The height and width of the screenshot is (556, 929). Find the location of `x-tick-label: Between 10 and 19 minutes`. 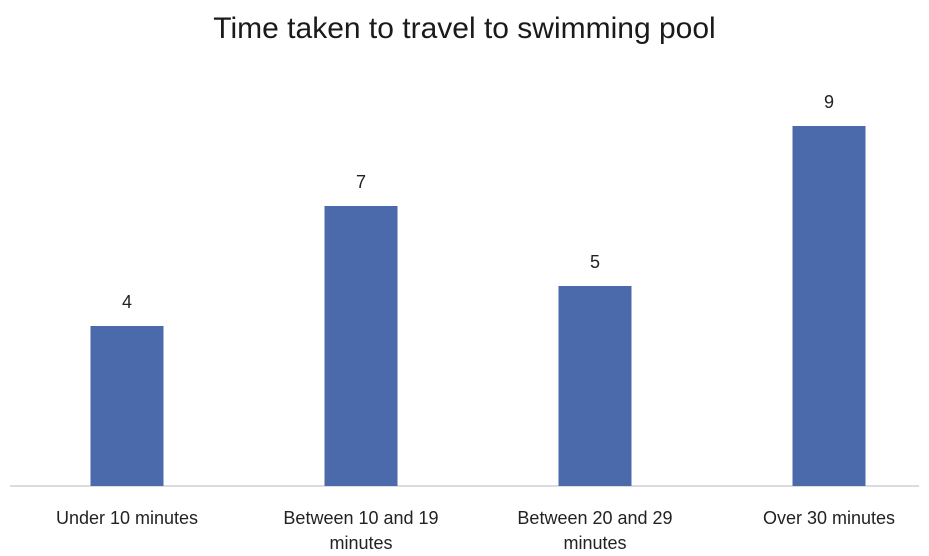

x-tick-label: Between 10 and 19 minutes is located at coordinates (360, 530).